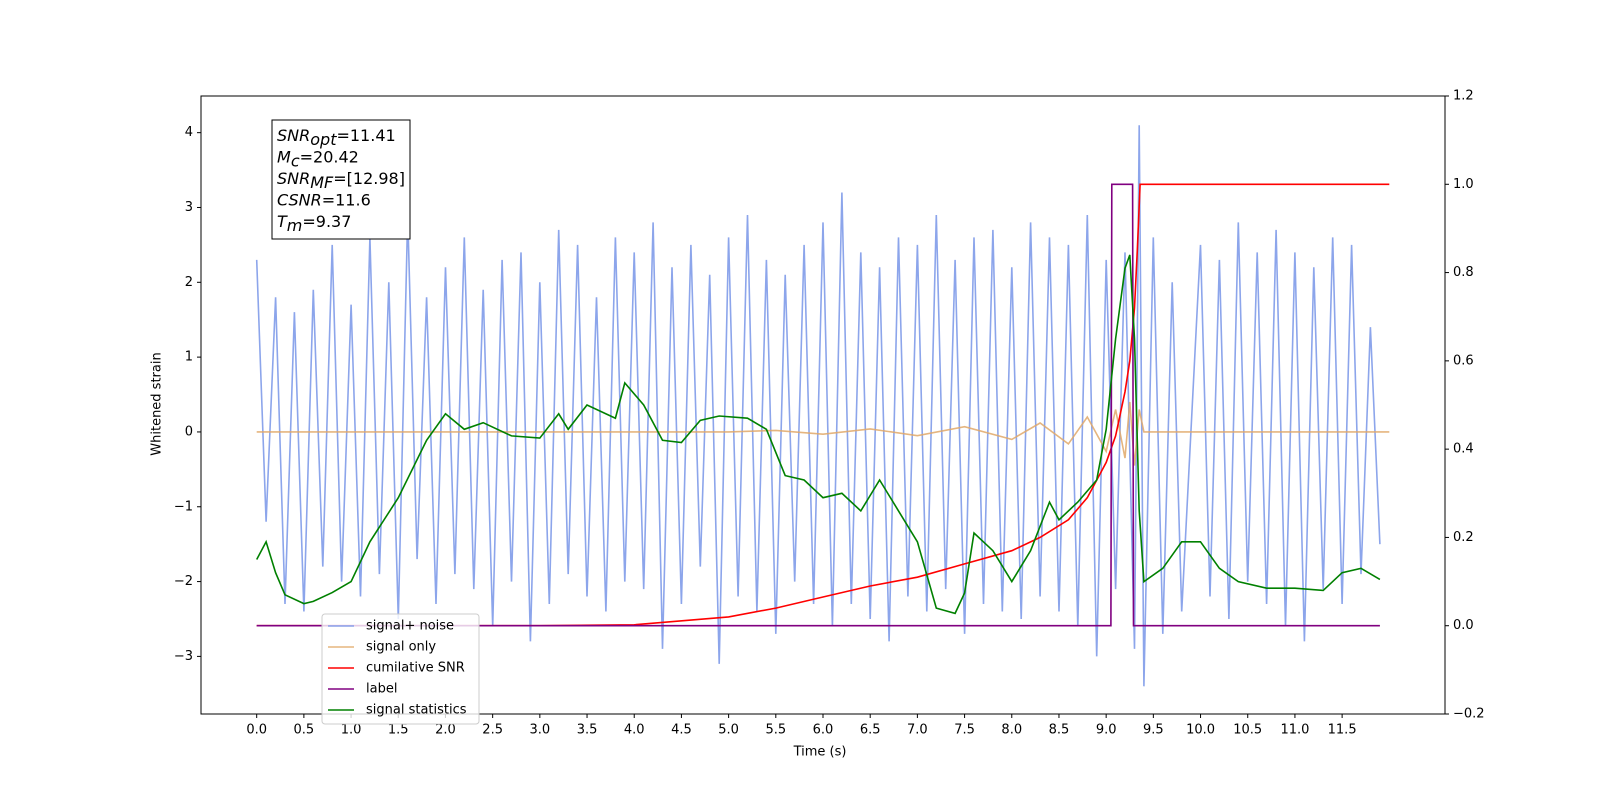  What do you see at coordinates (1463, 537) in the screenshot?
I see `y2-tick-label: 0.2` at bounding box center [1463, 537].